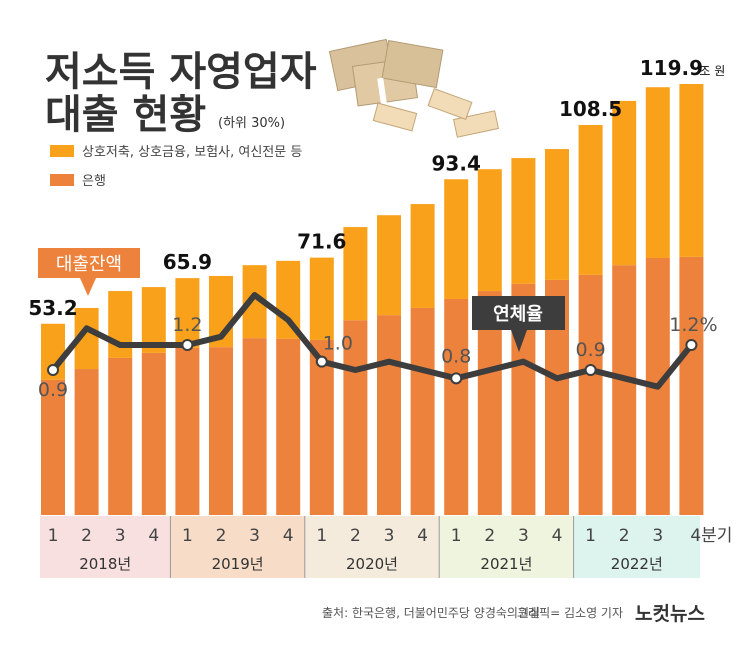  Describe the element at coordinates (506, 564) in the screenshot. I see `year-label: 2021년` at that location.